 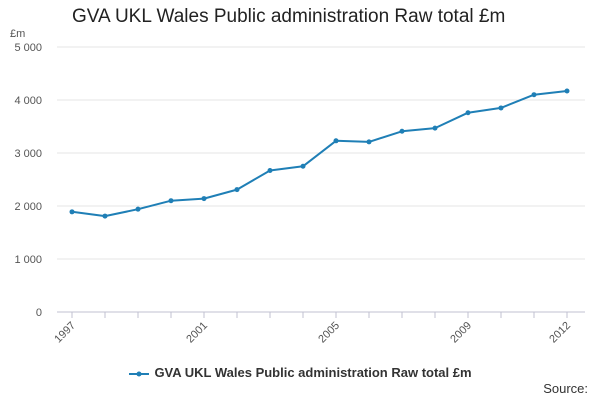 I want to click on x-axis: 1997 2001 2005 2009 2012, so click(x=318, y=328).